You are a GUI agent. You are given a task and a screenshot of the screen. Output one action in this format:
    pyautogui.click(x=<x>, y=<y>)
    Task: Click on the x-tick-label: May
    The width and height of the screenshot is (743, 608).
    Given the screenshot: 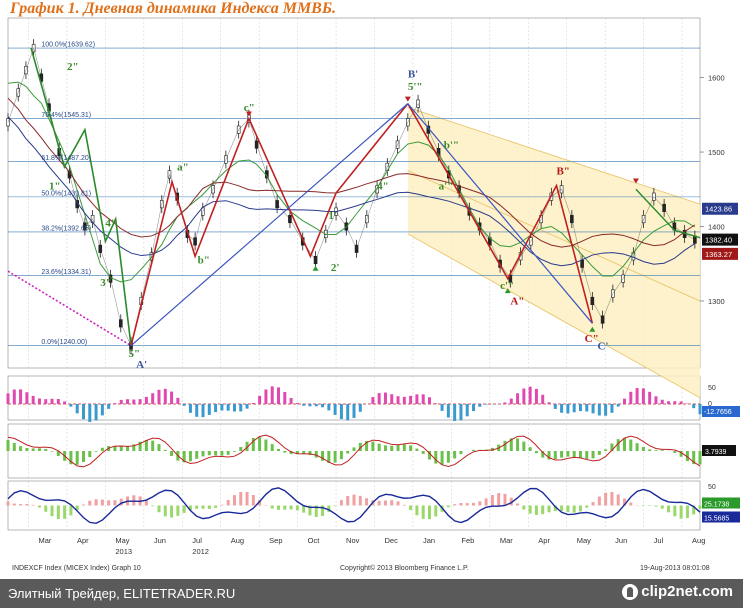 What is the action you would take?
    pyautogui.click(x=122, y=540)
    